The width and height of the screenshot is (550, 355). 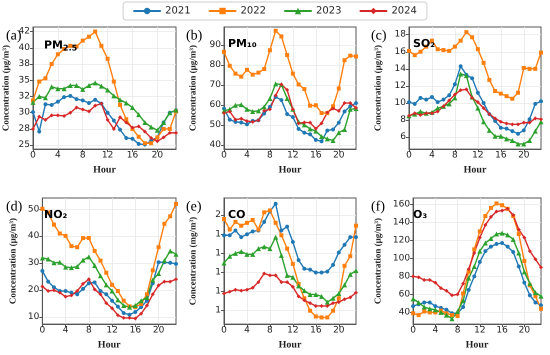 I want to click on y-tick-label: 90, so click(x=216, y=45).